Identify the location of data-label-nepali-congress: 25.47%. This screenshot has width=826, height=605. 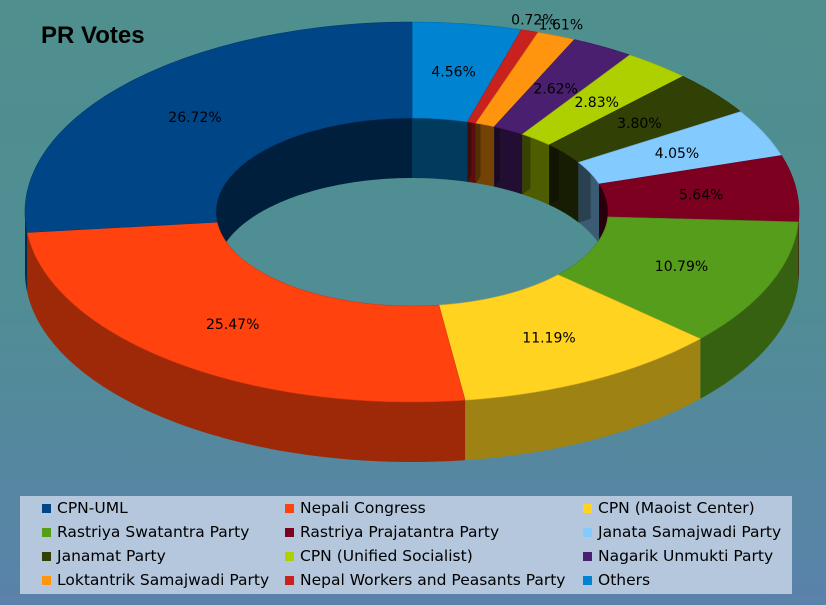
(232, 325).